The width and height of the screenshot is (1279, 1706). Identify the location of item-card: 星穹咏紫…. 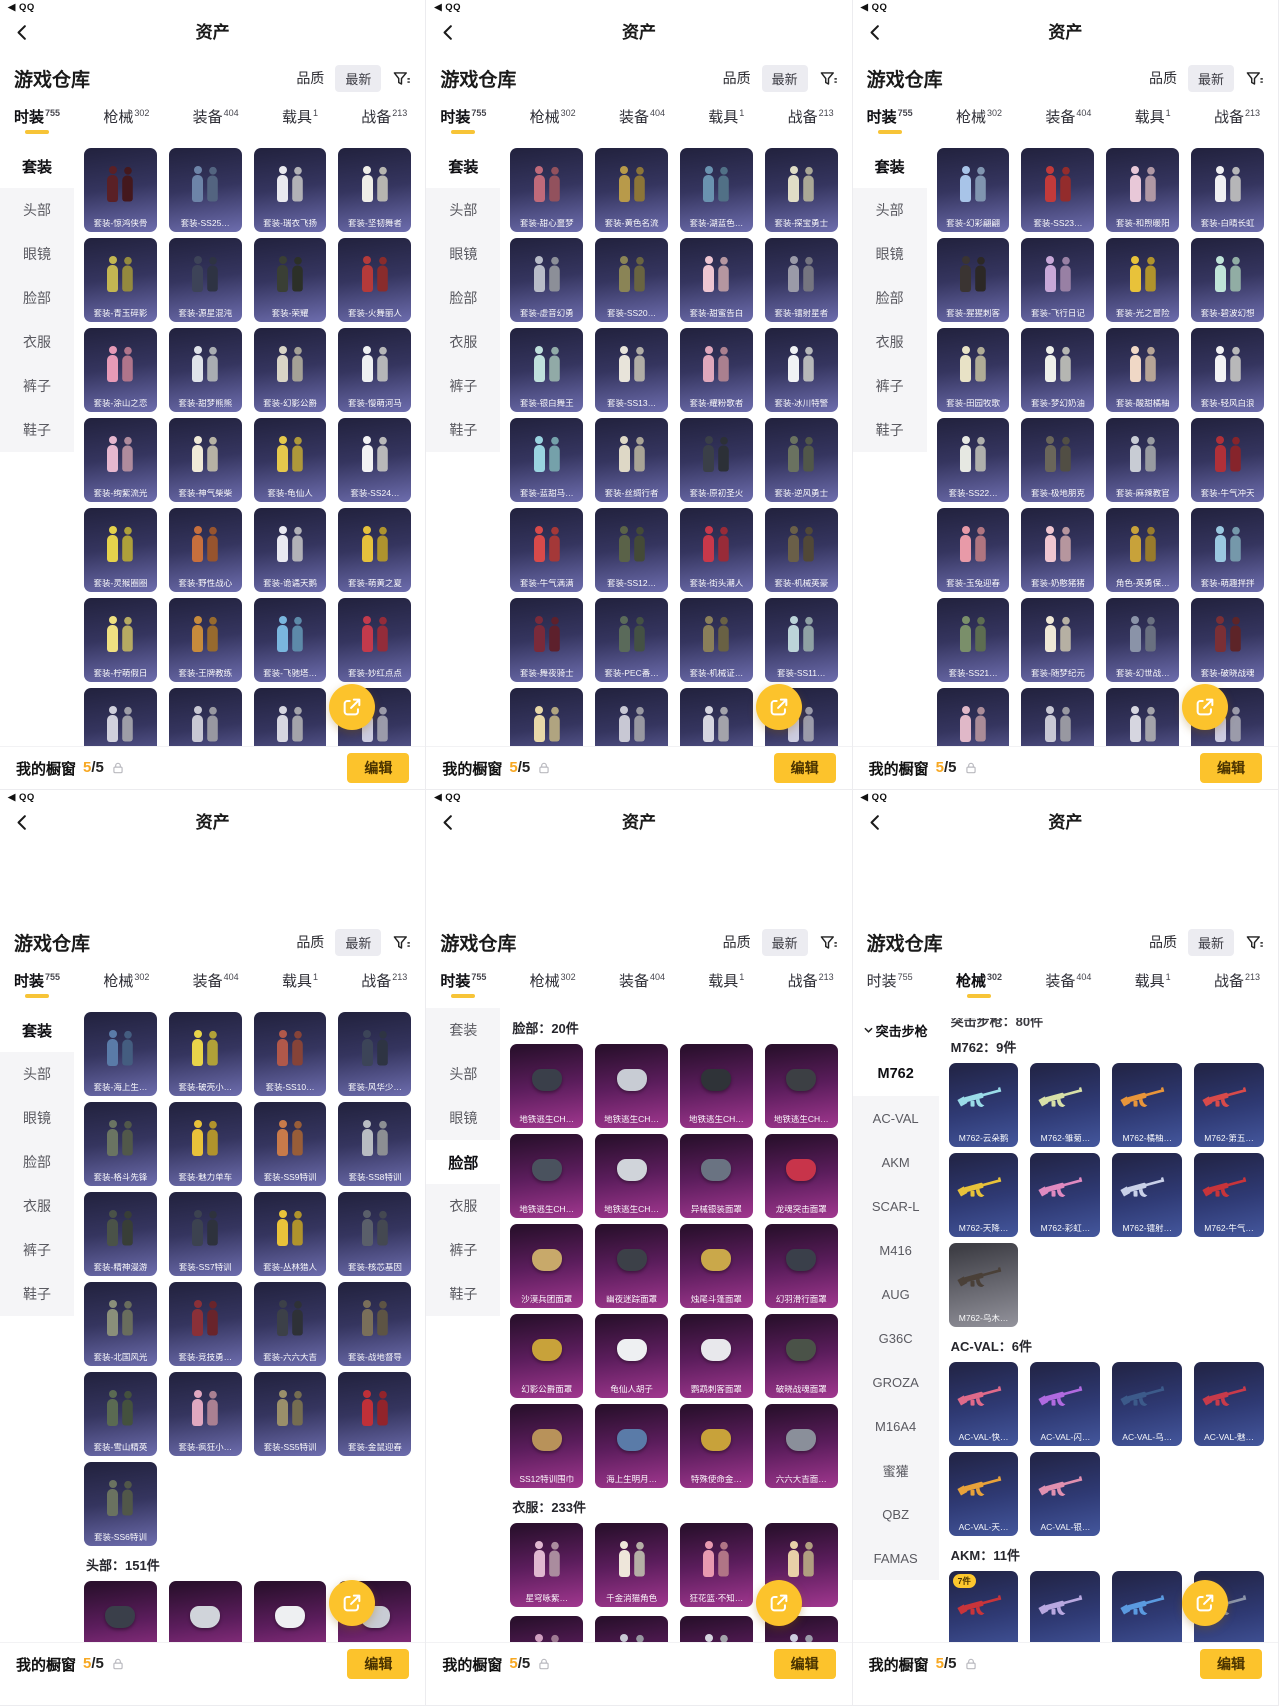
(547, 1565).